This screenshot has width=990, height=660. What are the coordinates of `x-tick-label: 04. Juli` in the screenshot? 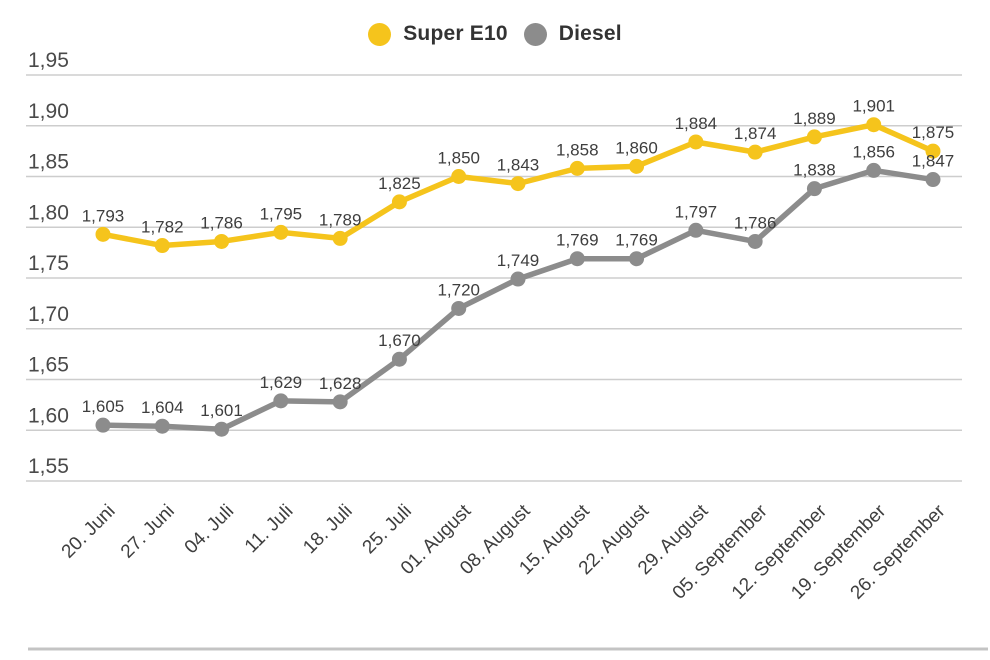 It's located at (209, 529).